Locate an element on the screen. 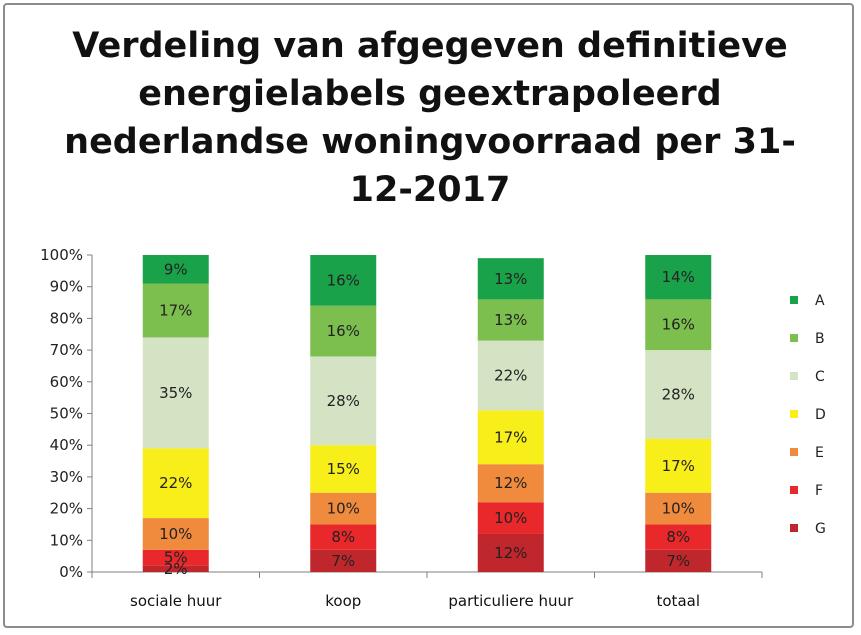 The height and width of the screenshot is (635, 861). x-category-label: totaal is located at coordinates (679, 601).